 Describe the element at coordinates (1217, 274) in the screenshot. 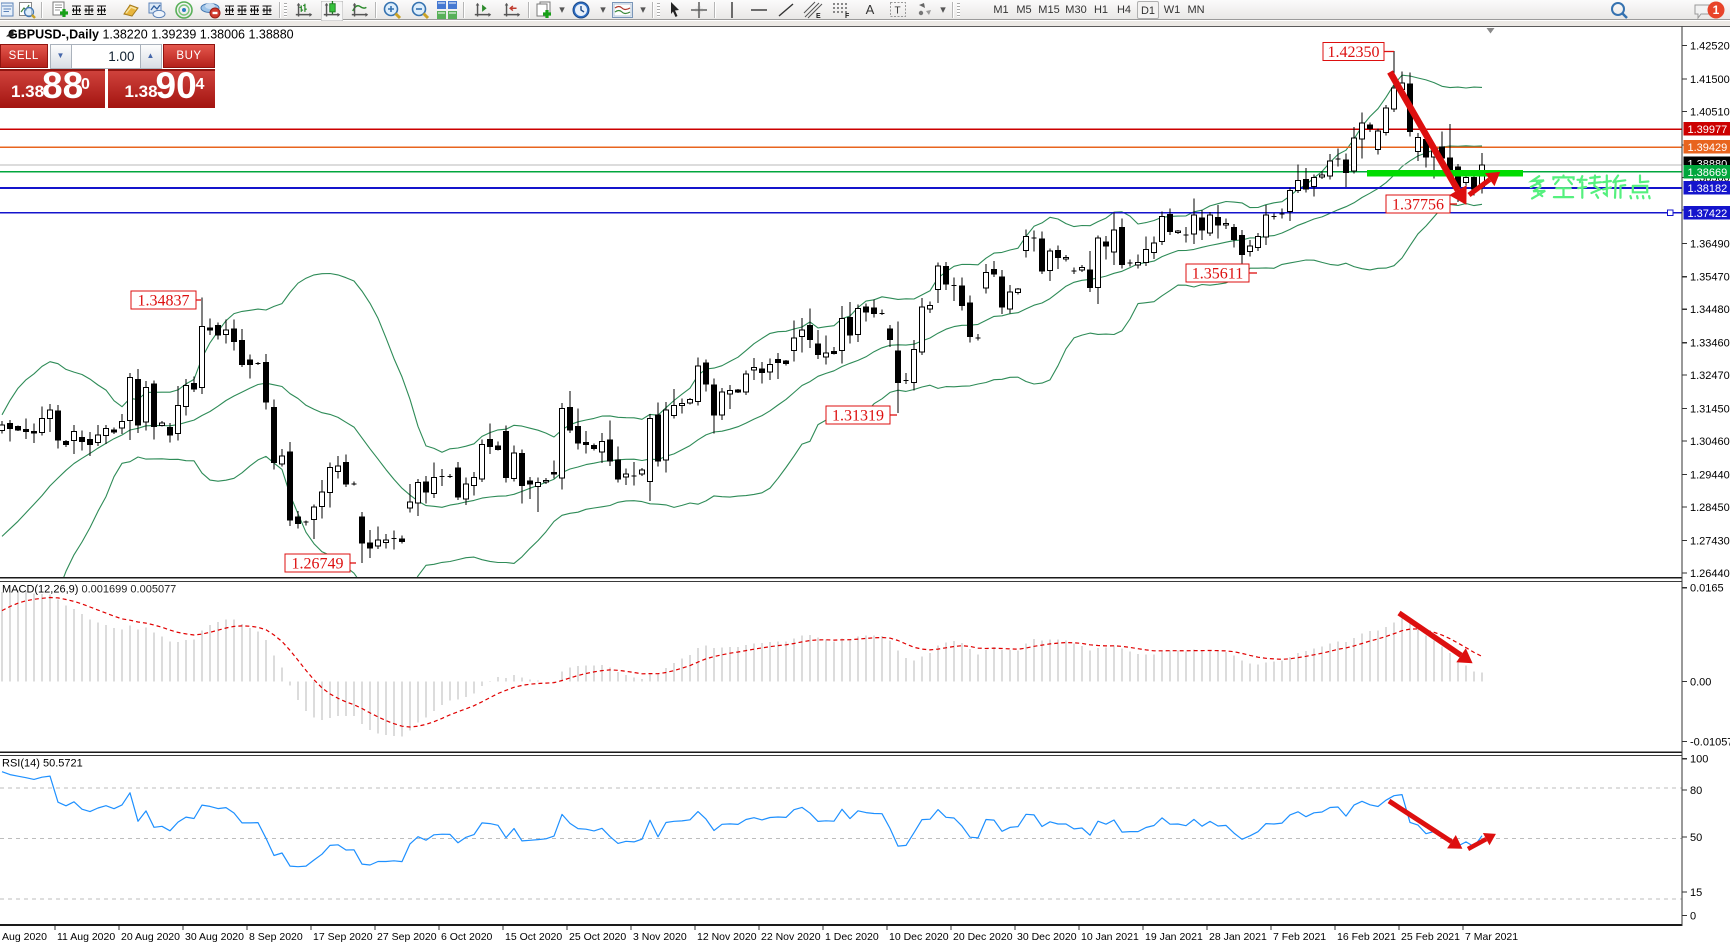

I see `svg-text: 1.35611` at that location.